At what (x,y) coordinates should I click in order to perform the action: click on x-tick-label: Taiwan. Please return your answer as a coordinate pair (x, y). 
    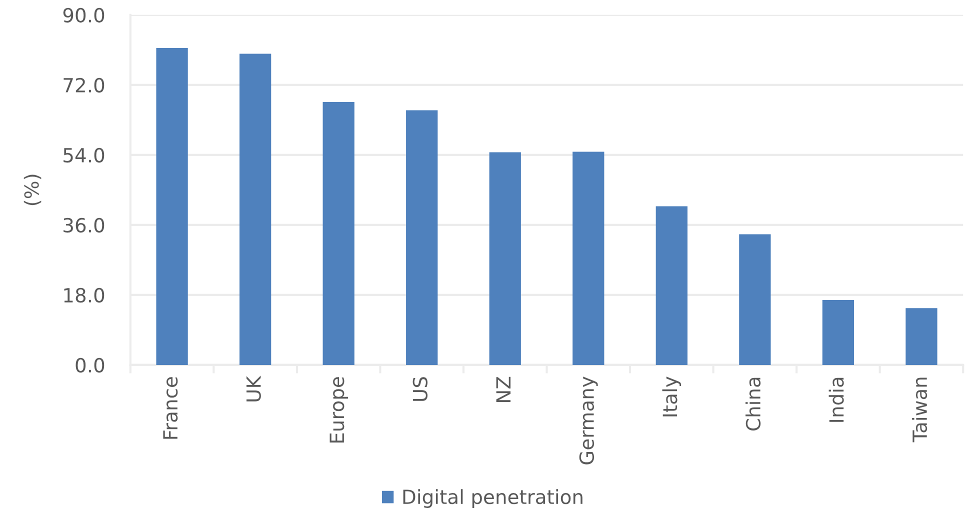
    Looking at the image, I should click on (920, 410).